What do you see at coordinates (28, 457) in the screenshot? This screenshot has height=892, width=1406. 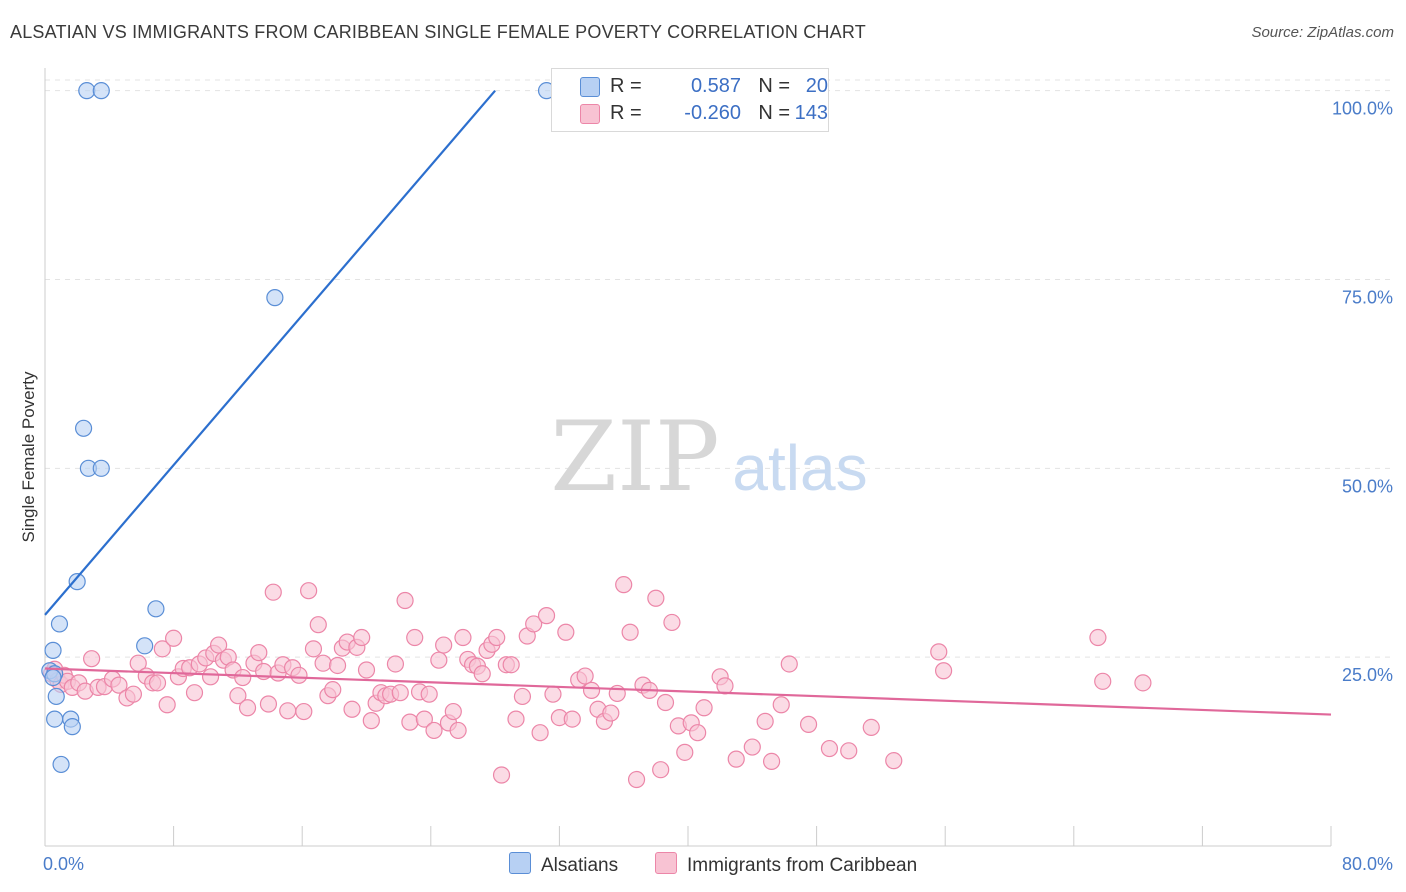 I see `y-axis-label: Single Female Poverty` at bounding box center [28, 457].